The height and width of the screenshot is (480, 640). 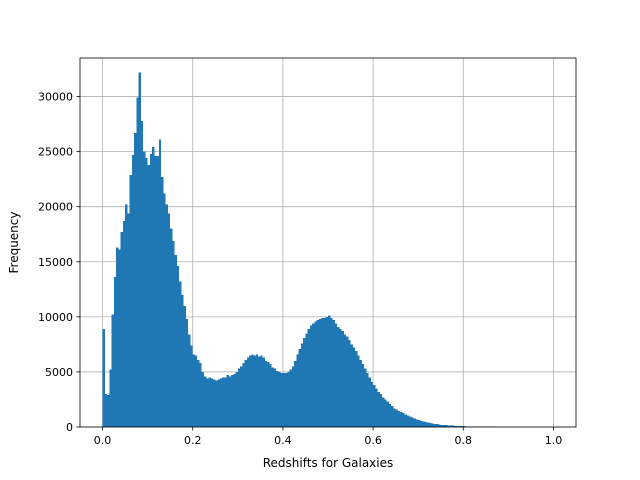 What do you see at coordinates (55, 262) in the screenshot?
I see `y-tick-label: 15000` at bounding box center [55, 262].